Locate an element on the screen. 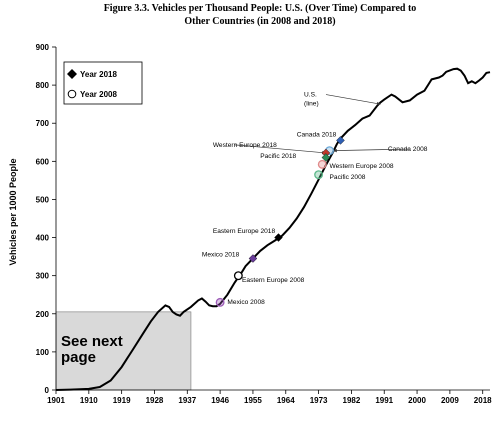  annotation-arrowhead-u-s-line is located at coordinates (378, 103).